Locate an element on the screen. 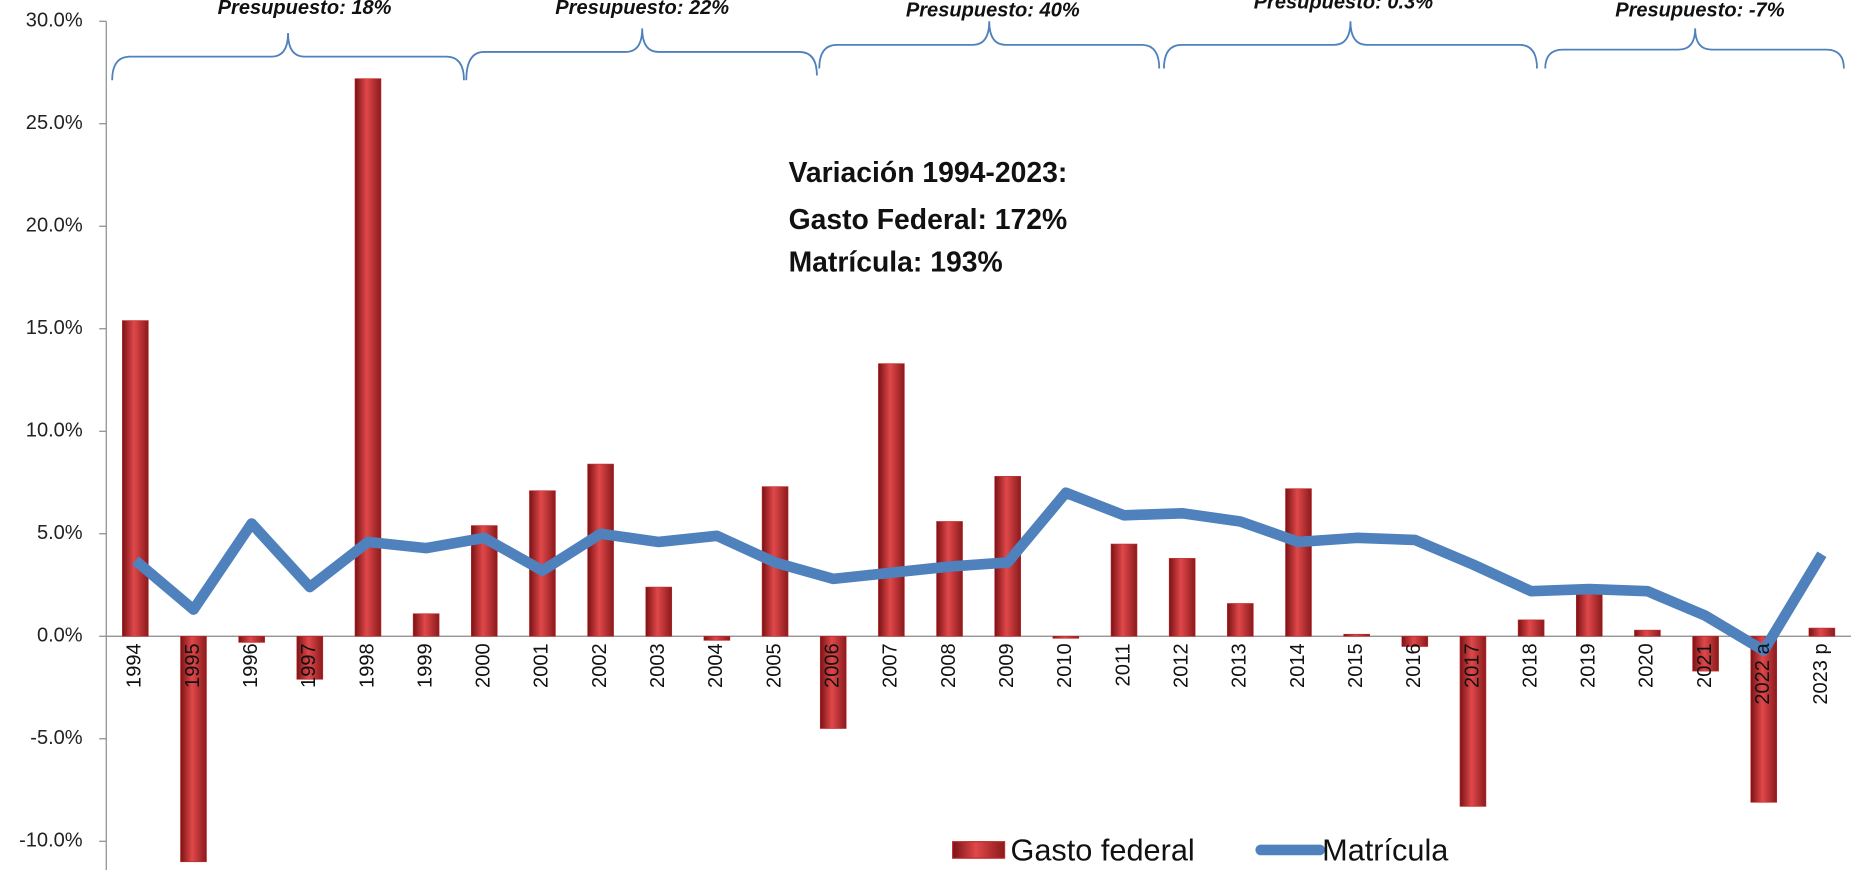 The height and width of the screenshot is (870, 1851). x-tick-label: 2008 is located at coordinates (949, 665).